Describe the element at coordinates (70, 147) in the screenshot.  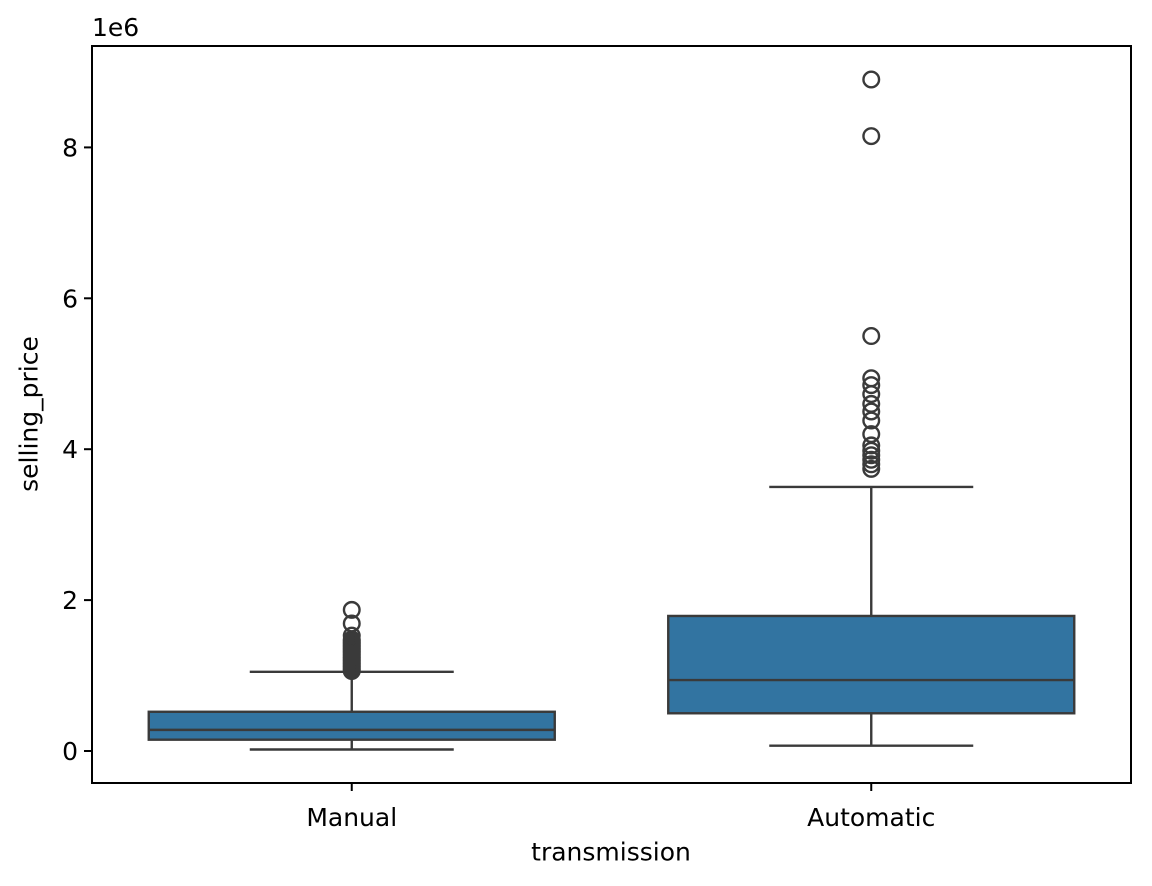
I see `y-tick-label: 8` at that location.